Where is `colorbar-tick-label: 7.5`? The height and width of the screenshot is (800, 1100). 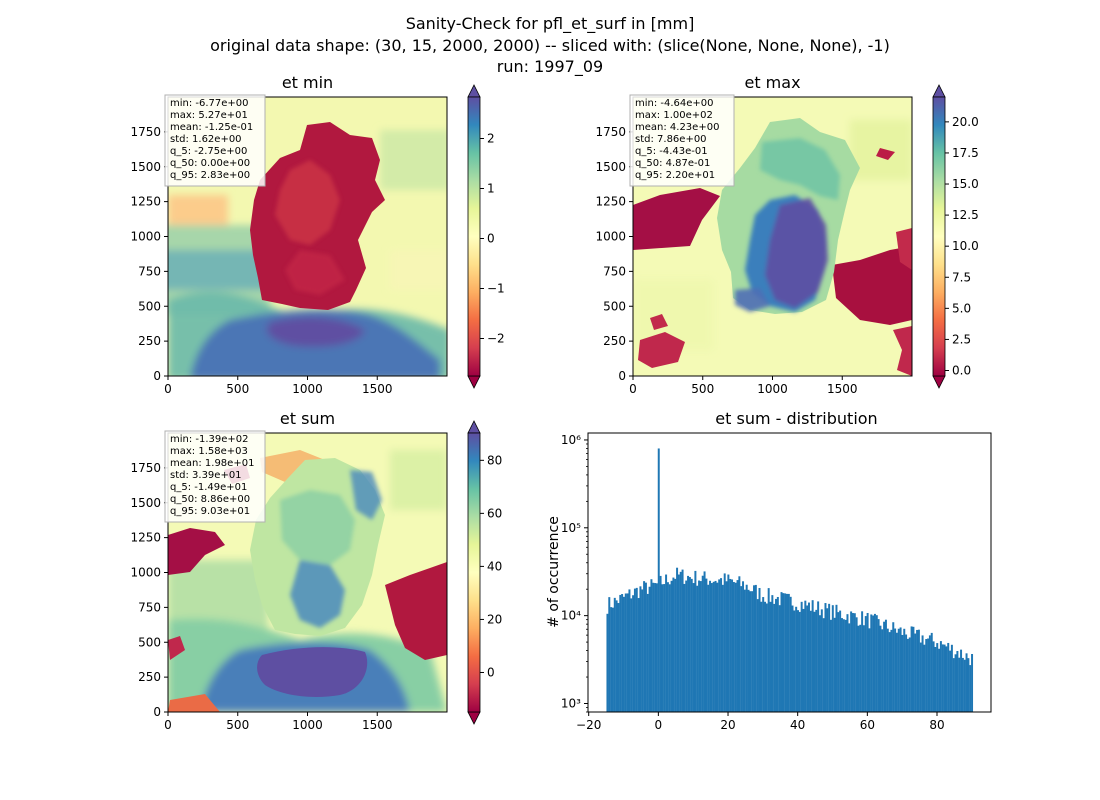
colorbar-tick-label: 7.5 is located at coordinates (961, 277).